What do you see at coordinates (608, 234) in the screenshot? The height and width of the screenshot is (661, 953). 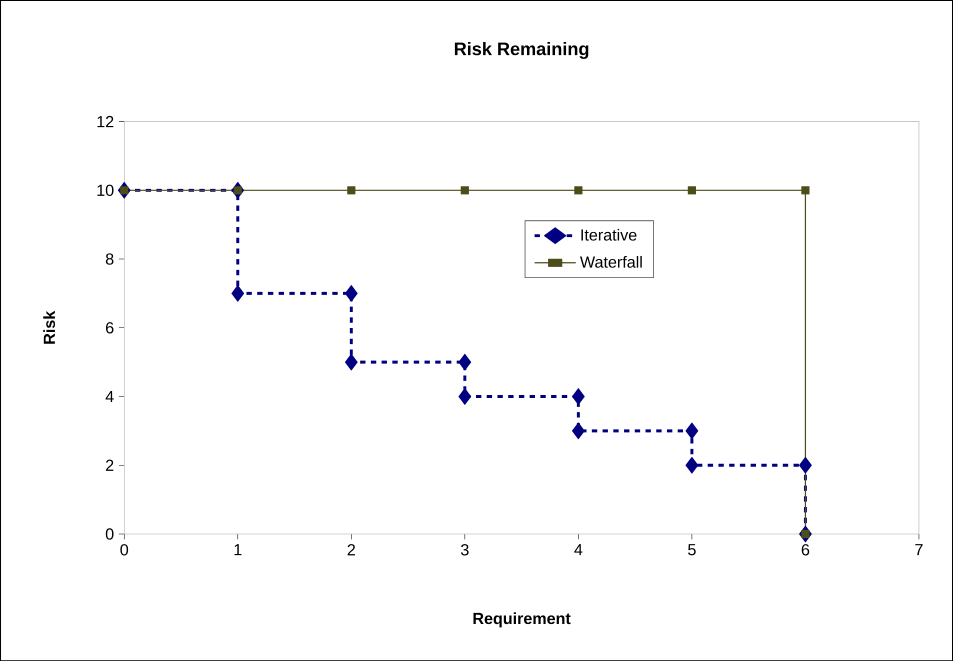 I see `legend-label: Iterative` at bounding box center [608, 234].